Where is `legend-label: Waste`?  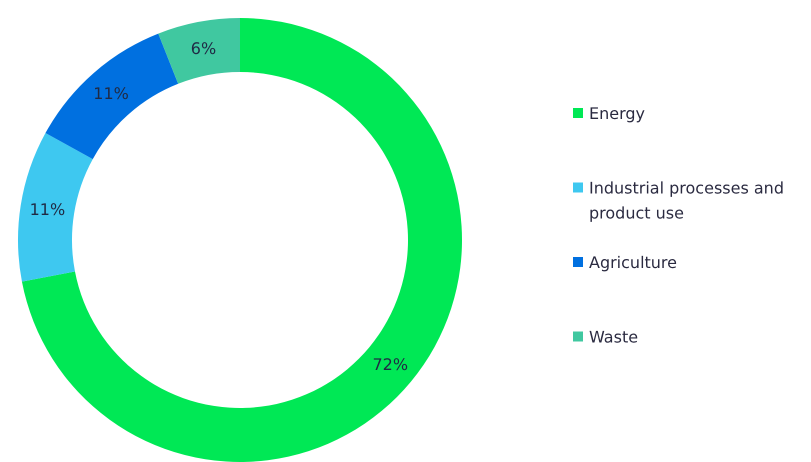
legend-label: Waste is located at coordinates (613, 336).